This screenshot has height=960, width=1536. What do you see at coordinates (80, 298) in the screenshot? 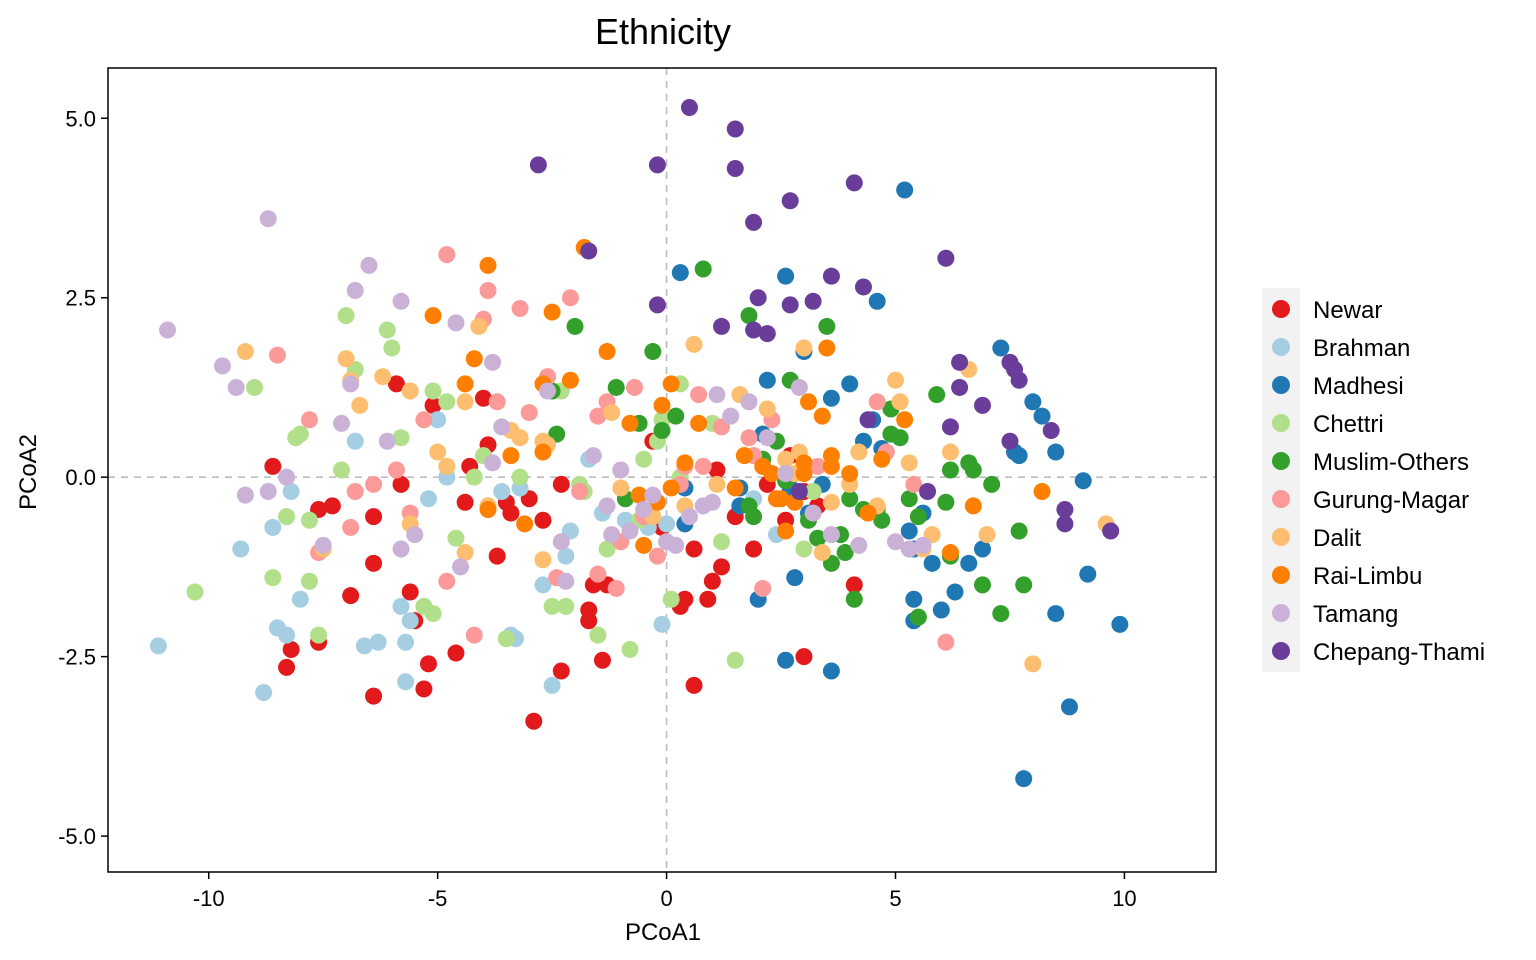
I see `y-tick-label: 2.5` at bounding box center [80, 298].